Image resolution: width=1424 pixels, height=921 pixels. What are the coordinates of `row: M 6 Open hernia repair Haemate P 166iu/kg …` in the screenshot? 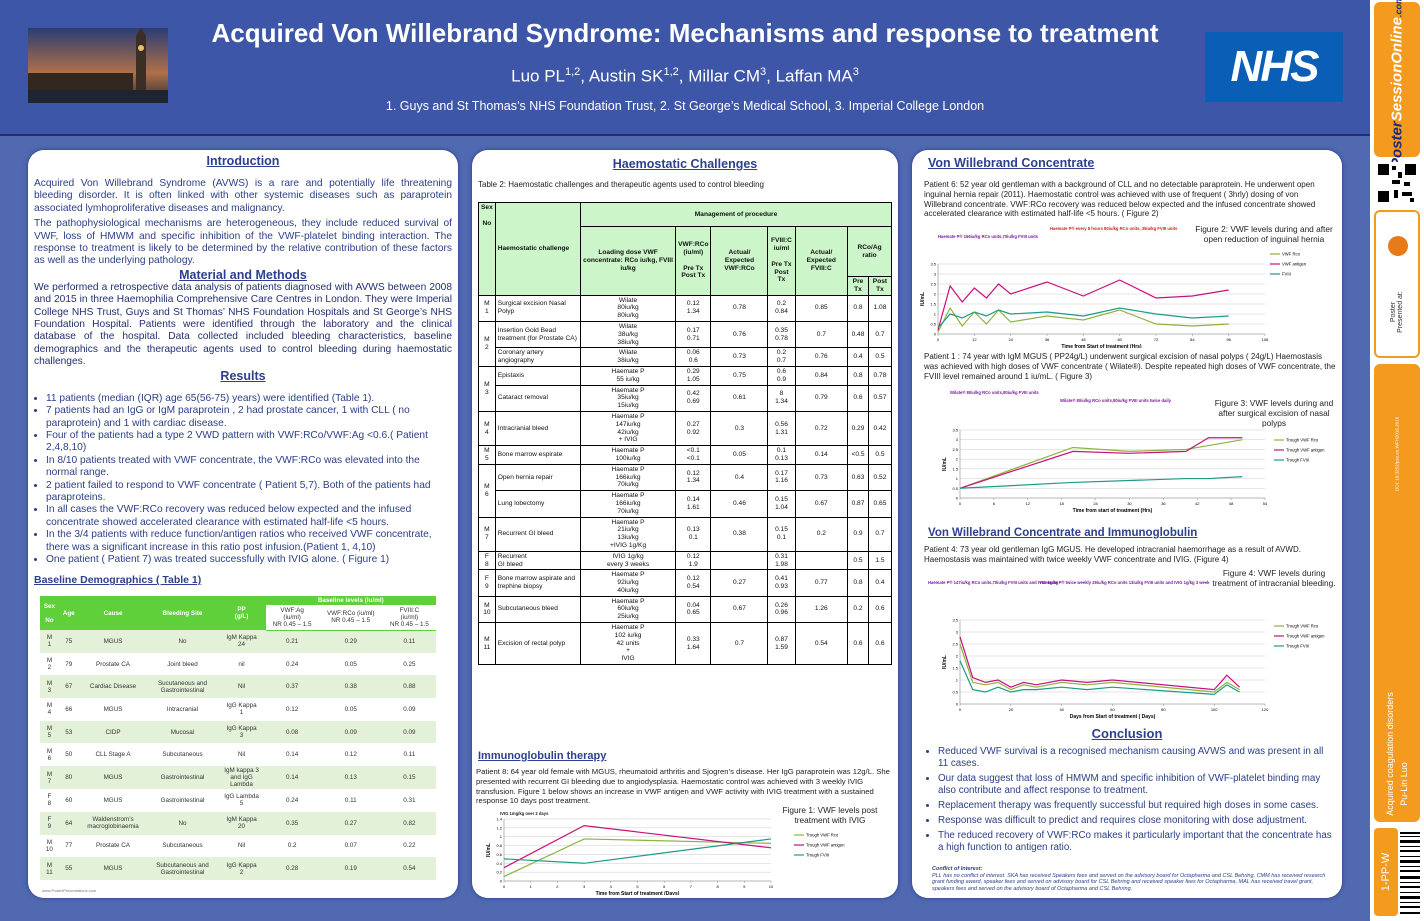 It's located at (685, 490).